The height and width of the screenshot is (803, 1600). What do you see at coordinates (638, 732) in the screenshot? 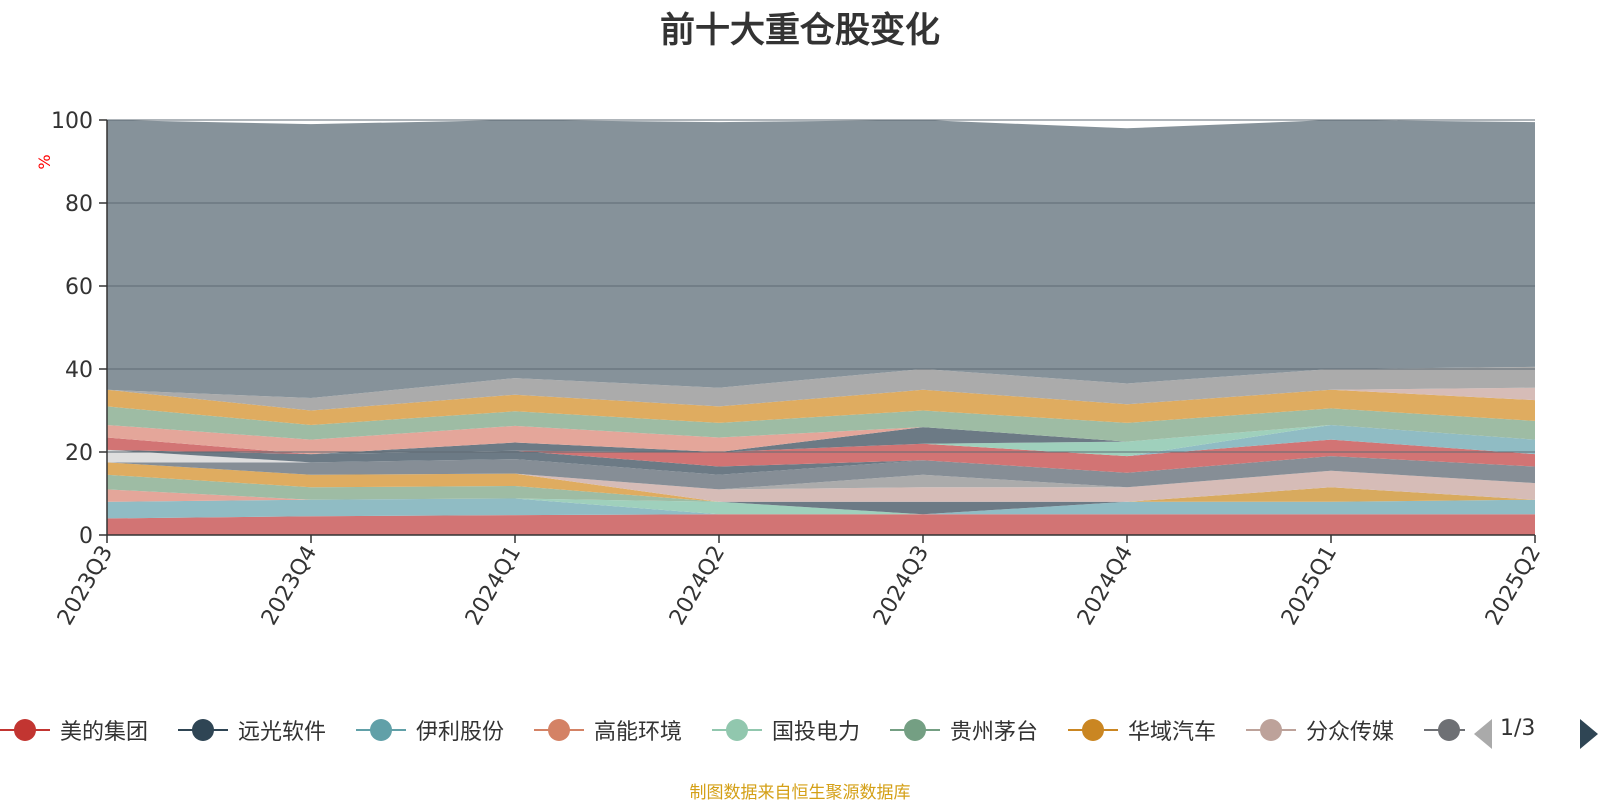
I see `legend-label: 高能环境` at bounding box center [638, 732].